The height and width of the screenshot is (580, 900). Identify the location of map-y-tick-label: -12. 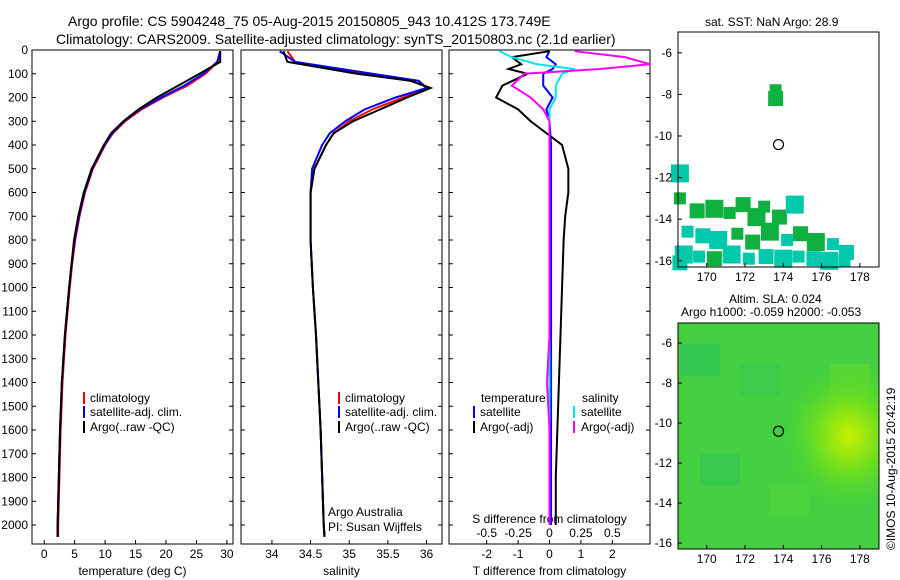
(664, 463).